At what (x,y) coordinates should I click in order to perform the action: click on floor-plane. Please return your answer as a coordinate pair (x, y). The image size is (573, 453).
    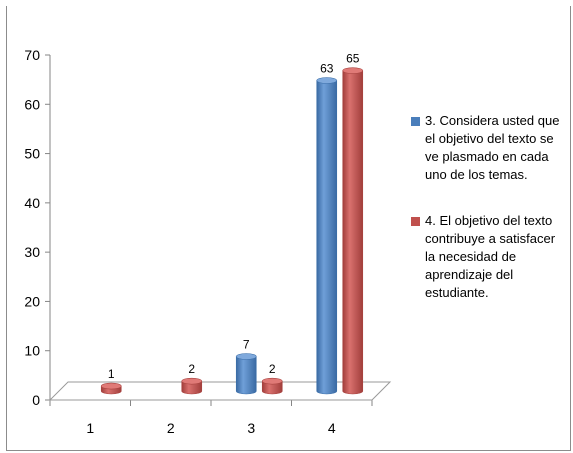
    Looking at the image, I should click on (220, 391).